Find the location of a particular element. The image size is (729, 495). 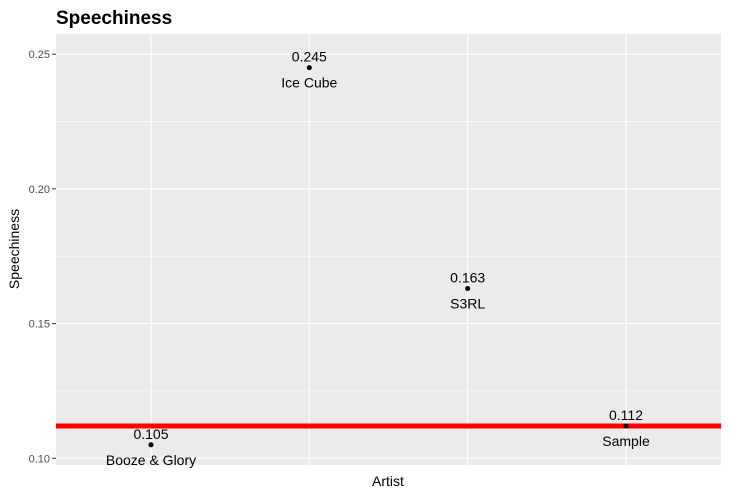

y-tick-label: 0.15 is located at coordinates (39, 325).